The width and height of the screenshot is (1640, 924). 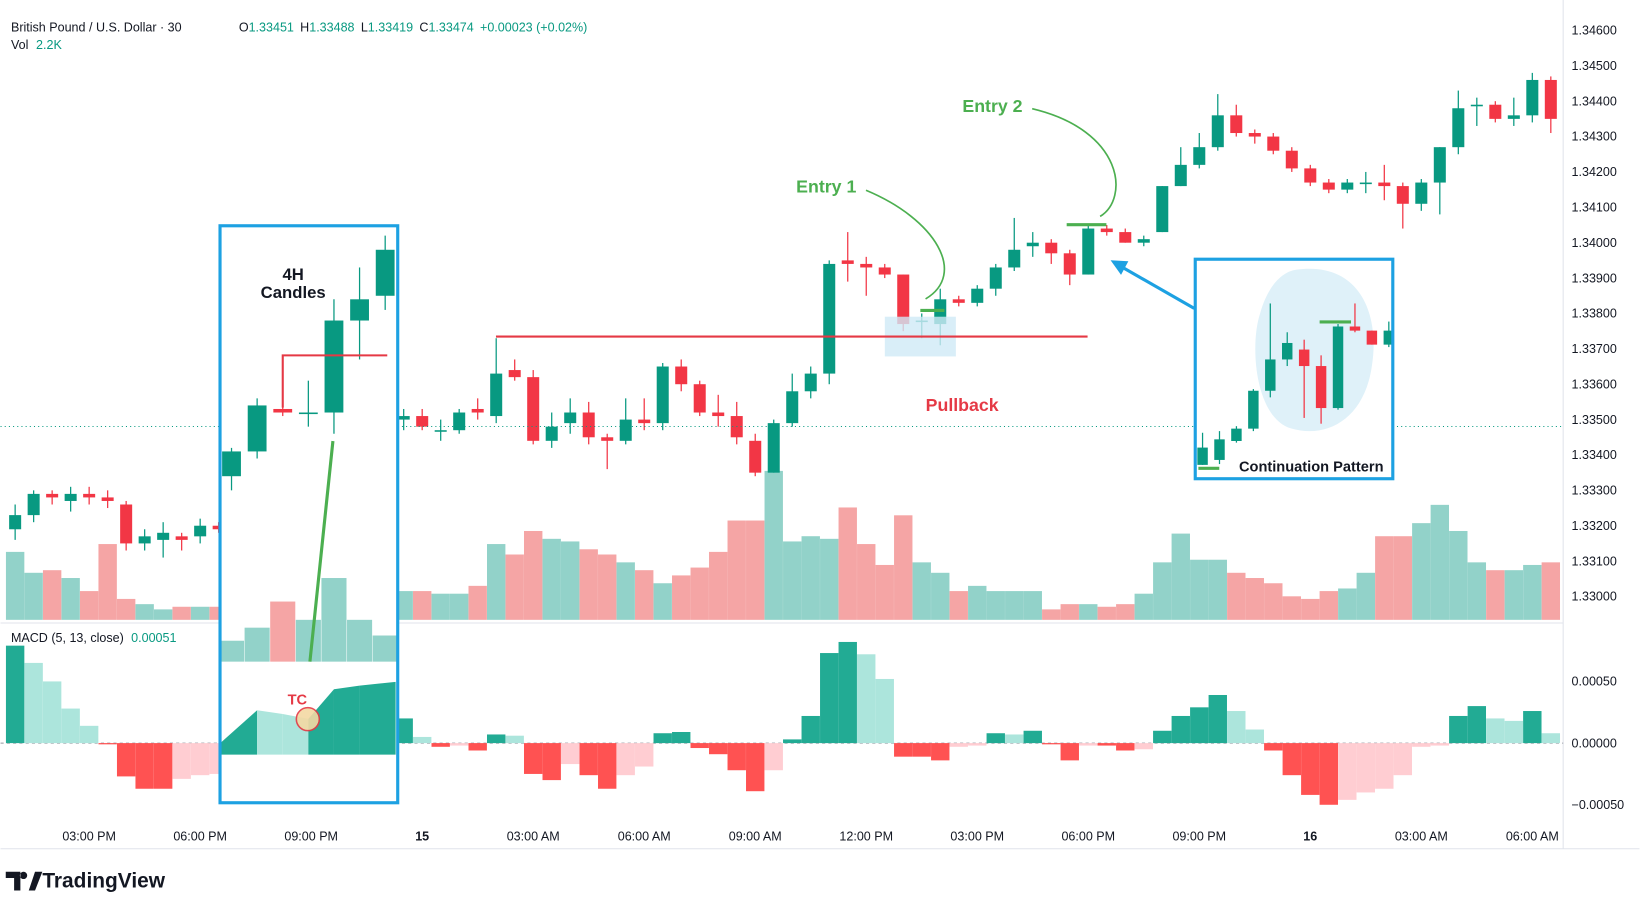 I want to click on brand-logo, so click(x=24, y=881).